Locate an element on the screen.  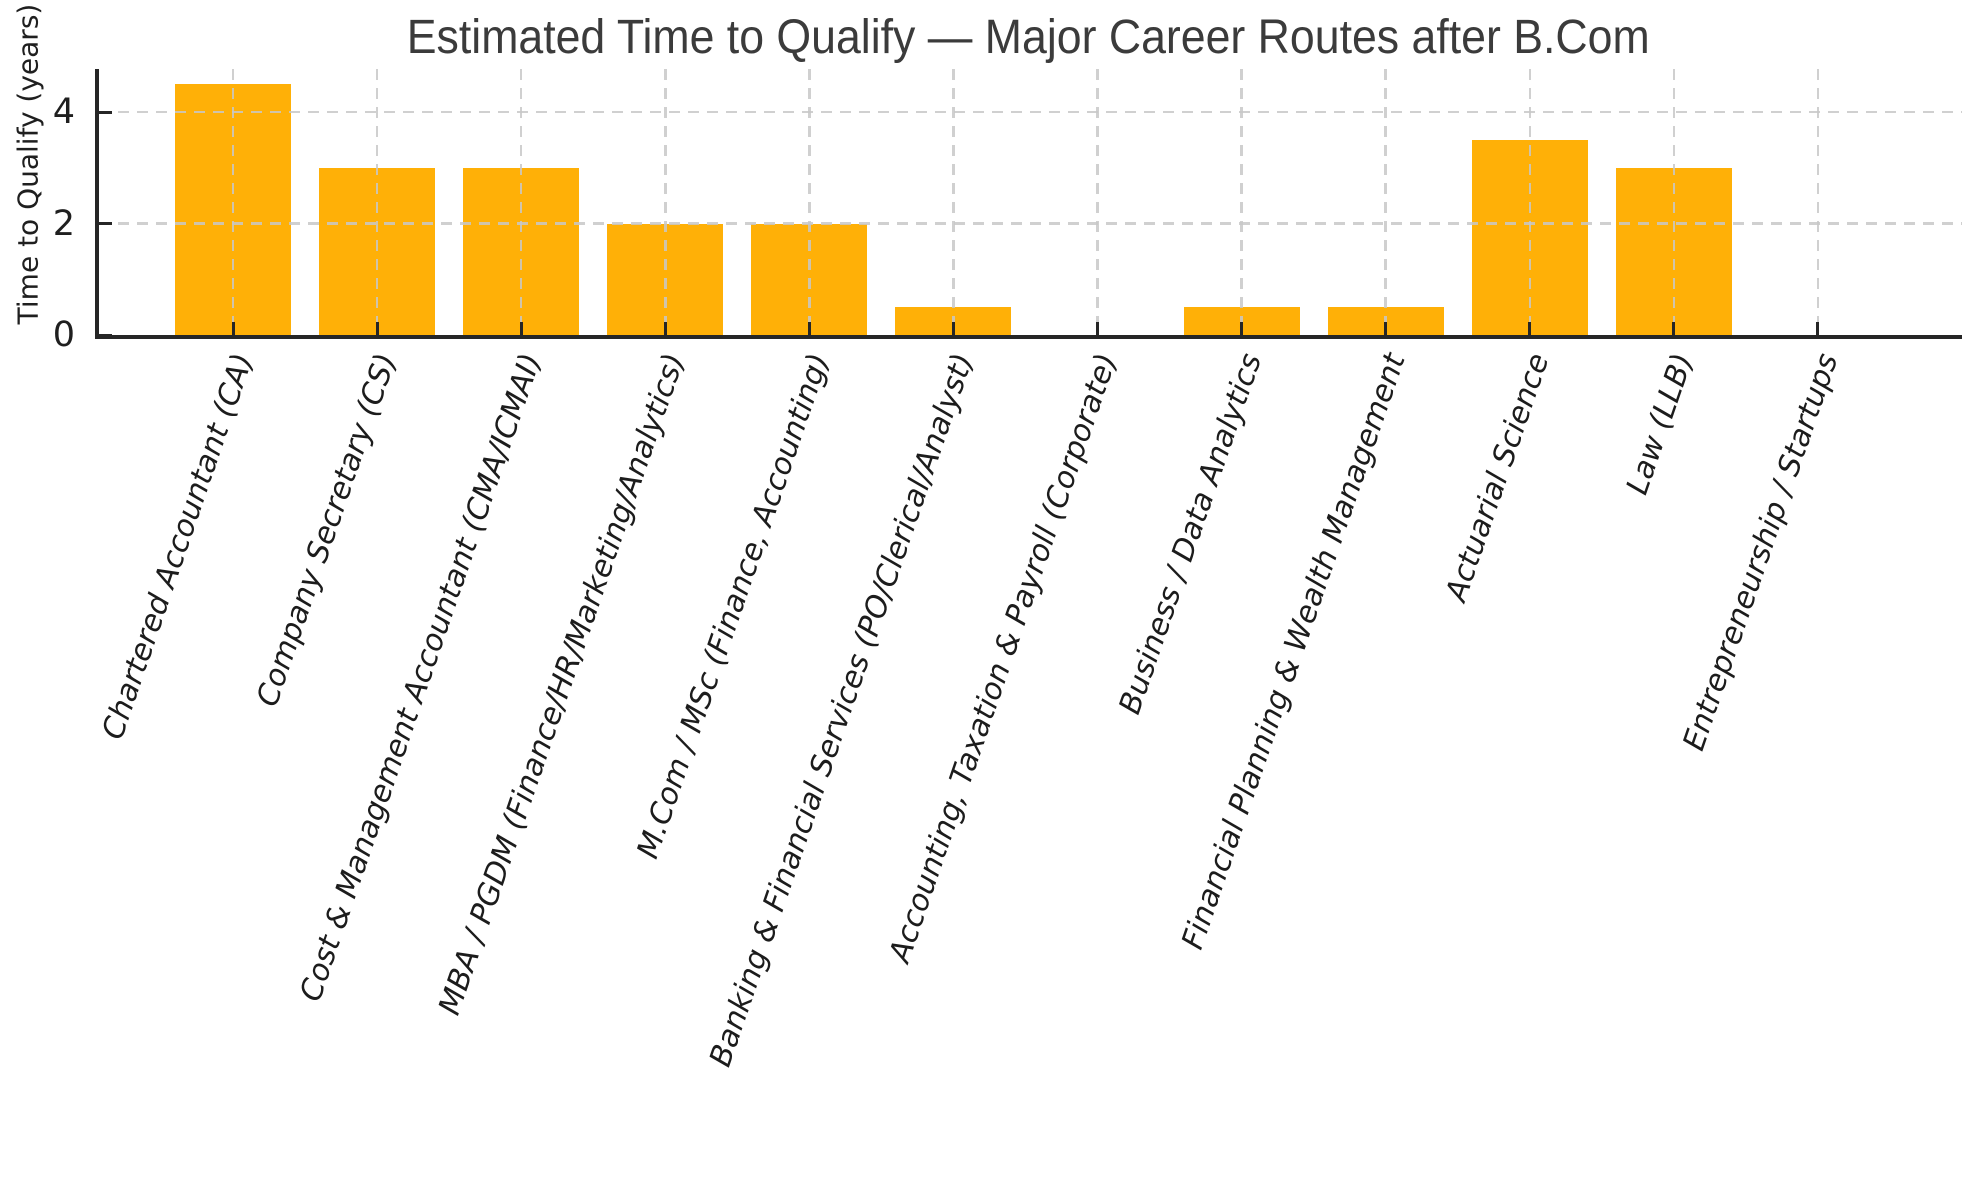
y-tick-label: 4 is located at coordinates (63, 112).